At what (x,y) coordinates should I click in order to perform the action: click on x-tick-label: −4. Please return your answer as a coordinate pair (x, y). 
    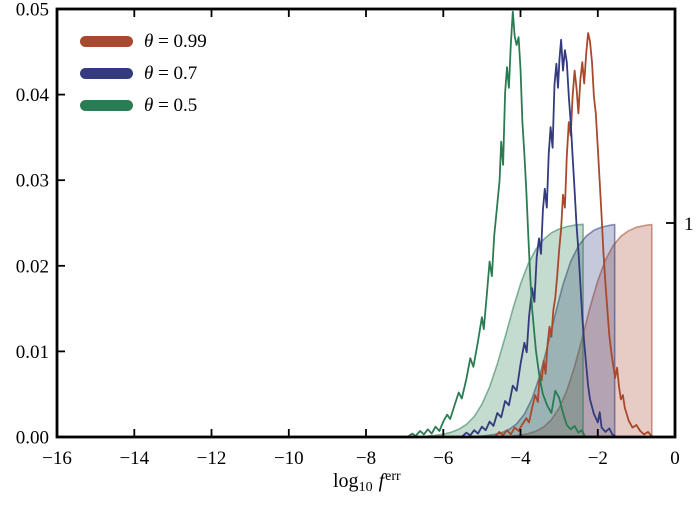
    Looking at the image, I should click on (520, 458).